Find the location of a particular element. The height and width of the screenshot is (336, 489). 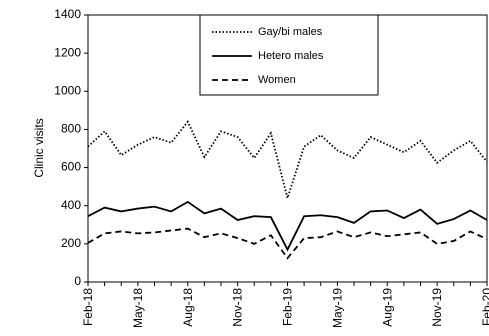

y-tick-label: 1200 is located at coordinates (67, 52).